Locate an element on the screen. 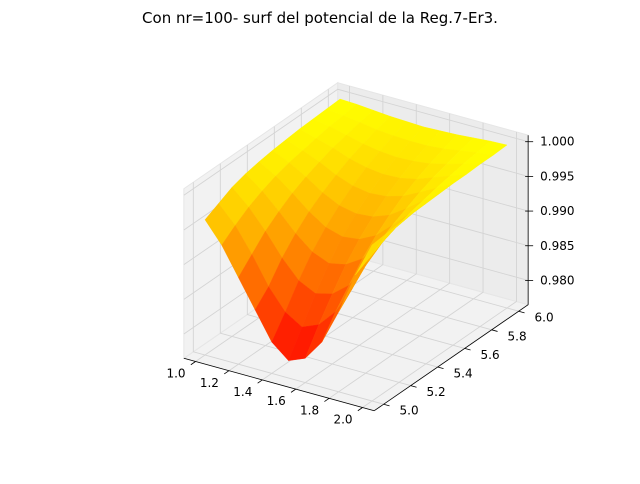 Image resolution: width=640 pixels, height=484 pixels. z-tick-label: 0.985 is located at coordinates (557, 246).